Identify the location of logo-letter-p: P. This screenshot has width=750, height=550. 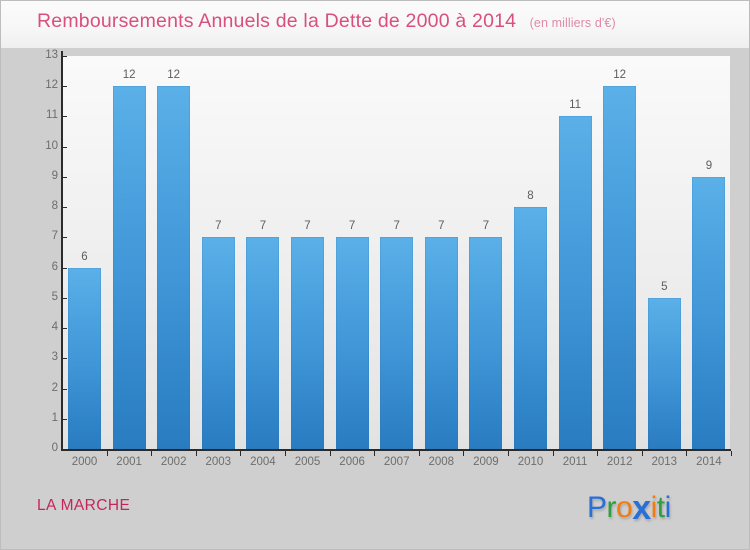
(597, 507).